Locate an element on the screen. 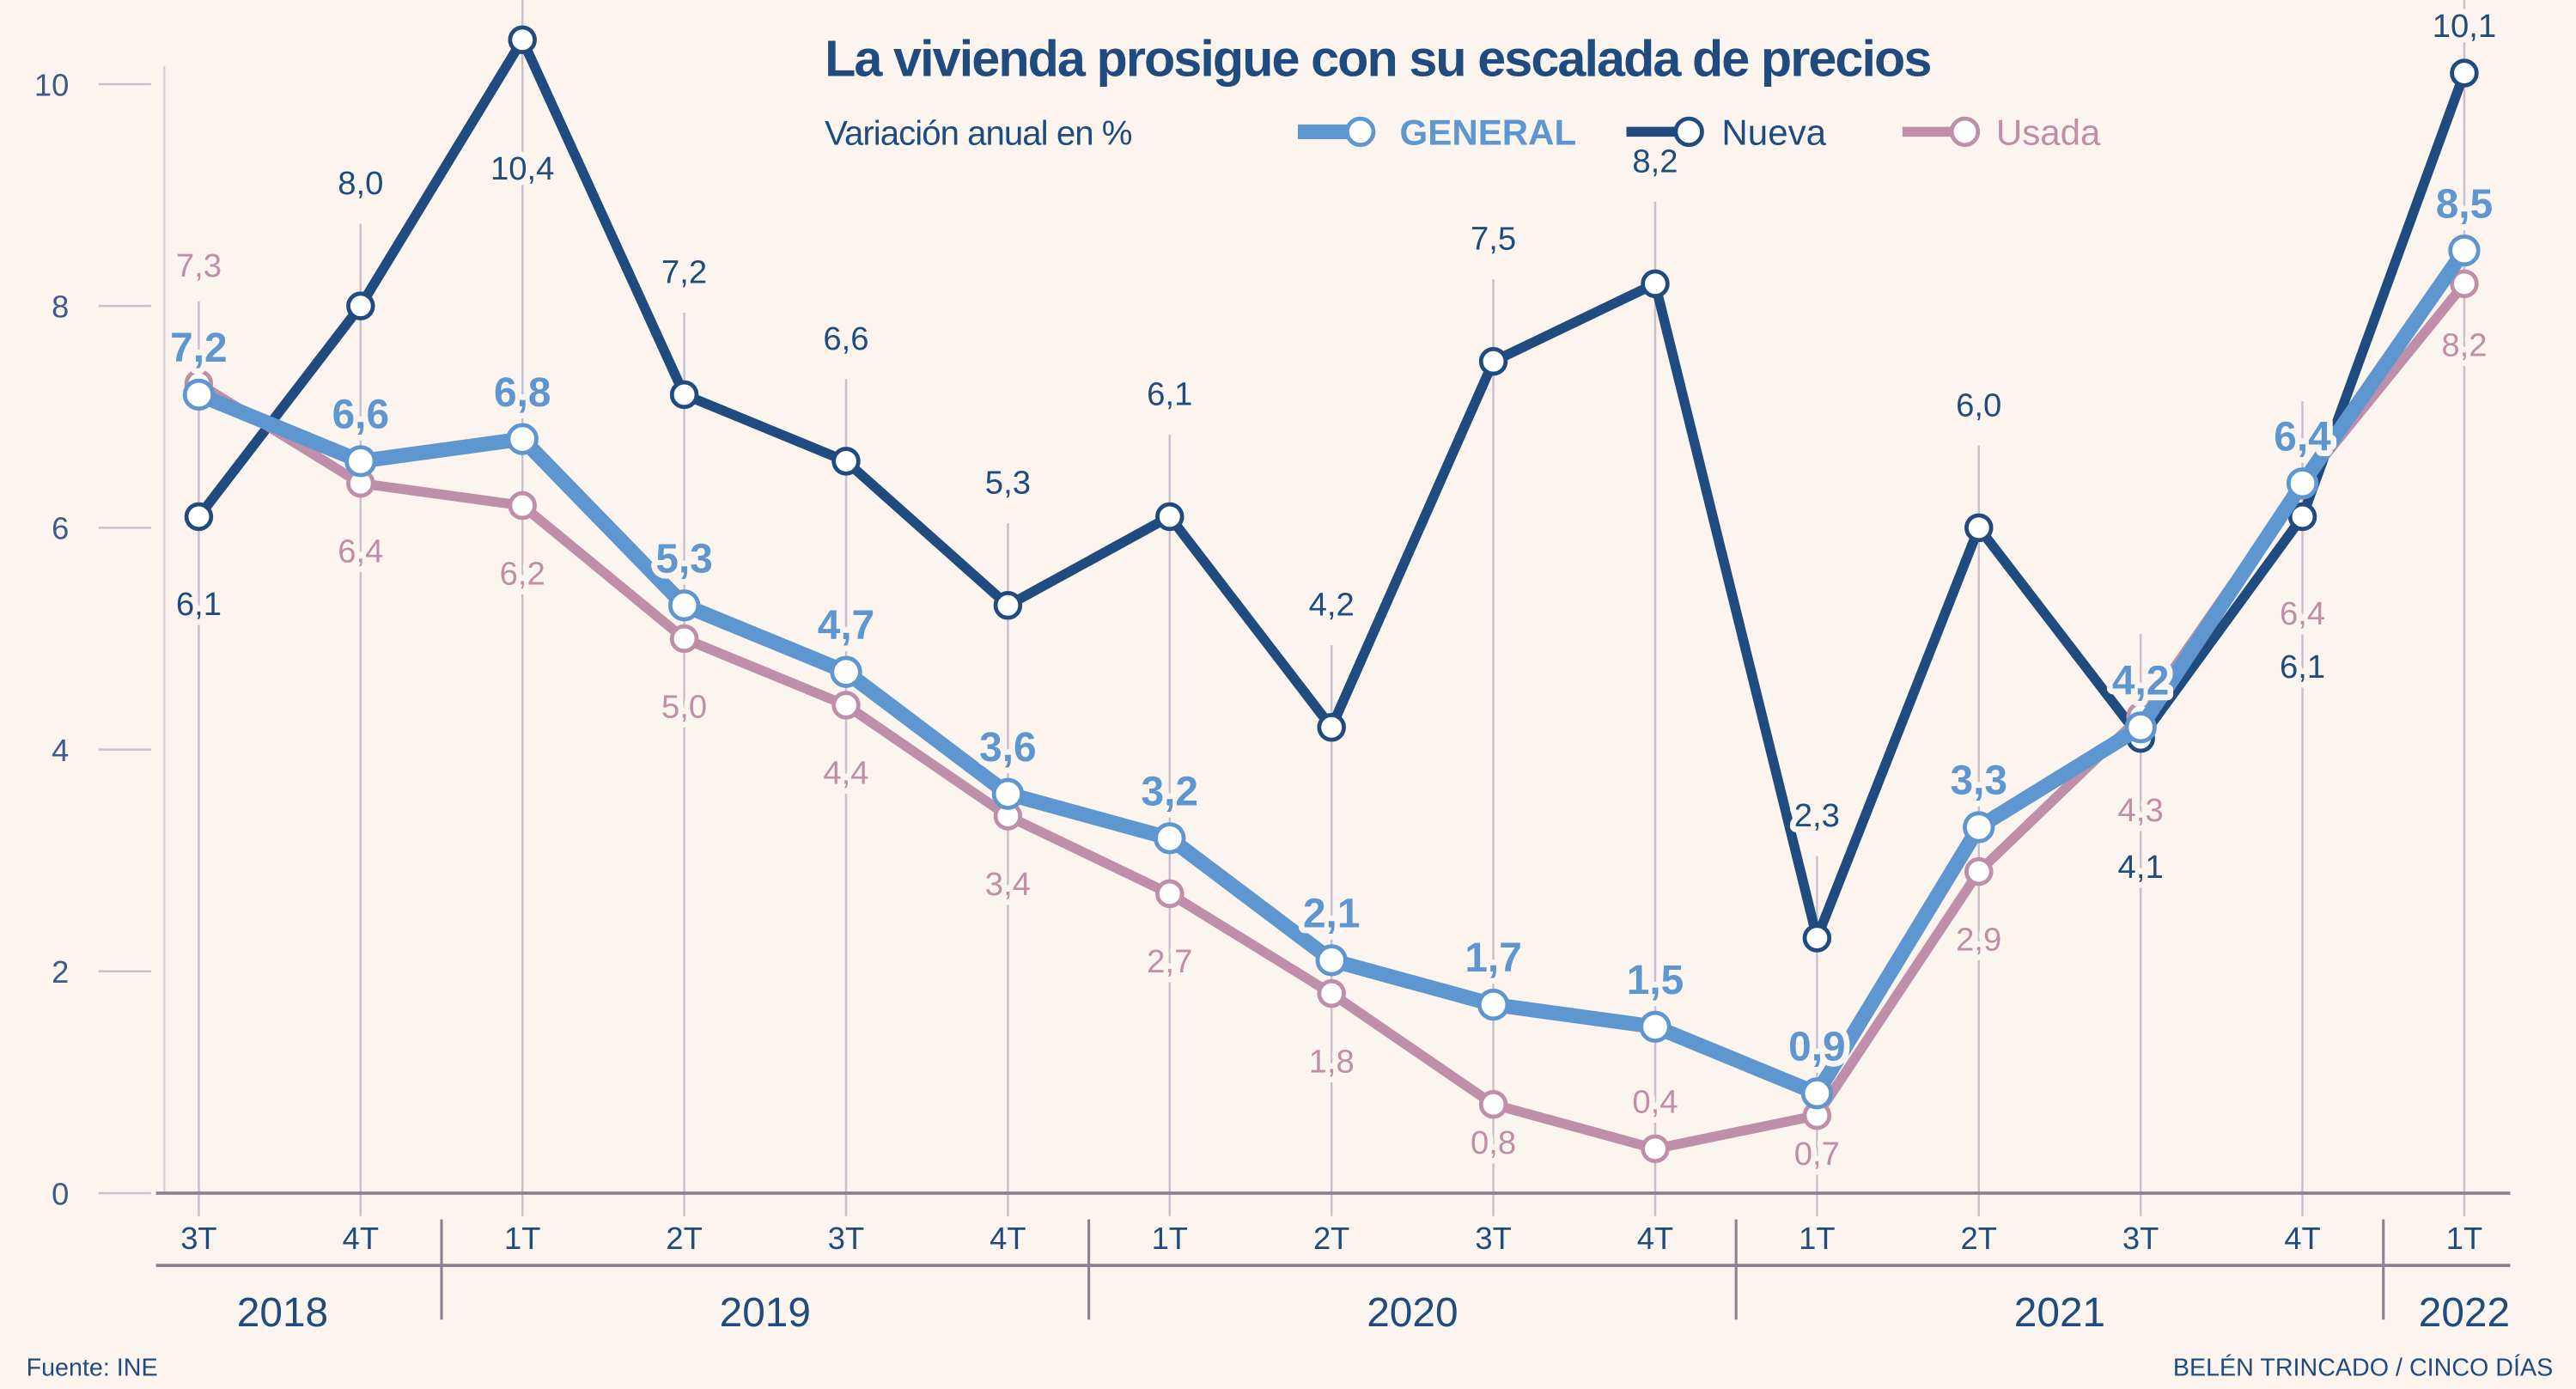 Image resolution: width=2576 pixels, height=1389 pixels. y-tick-label: 0 is located at coordinates (60, 1193).